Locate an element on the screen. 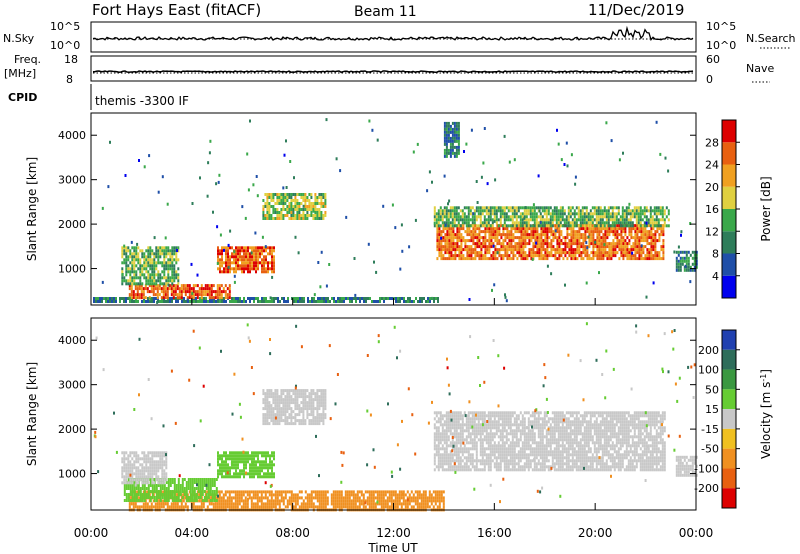 The height and width of the screenshot is (554, 800). nsky-tick-top: 10^5 is located at coordinates (65, 26).